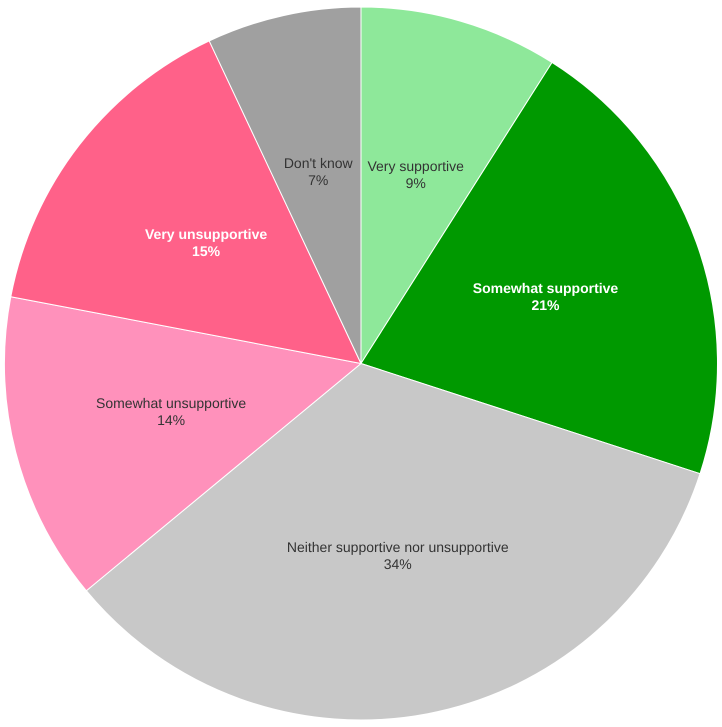 This screenshot has height=727, width=722. What do you see at coordinates (171, 420) in the screenshot?
I see `data-label: 14%` at bounding box center [171, 420].